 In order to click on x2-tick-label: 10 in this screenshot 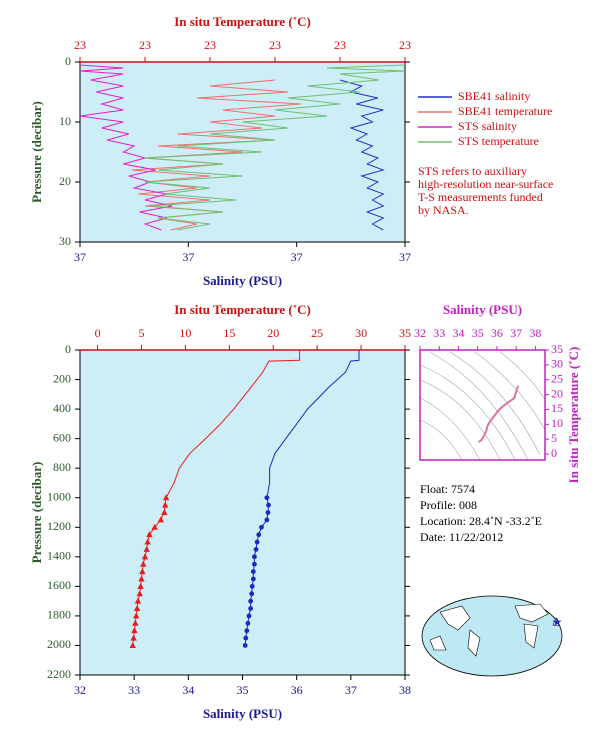, I will do `click(185, 333)`.